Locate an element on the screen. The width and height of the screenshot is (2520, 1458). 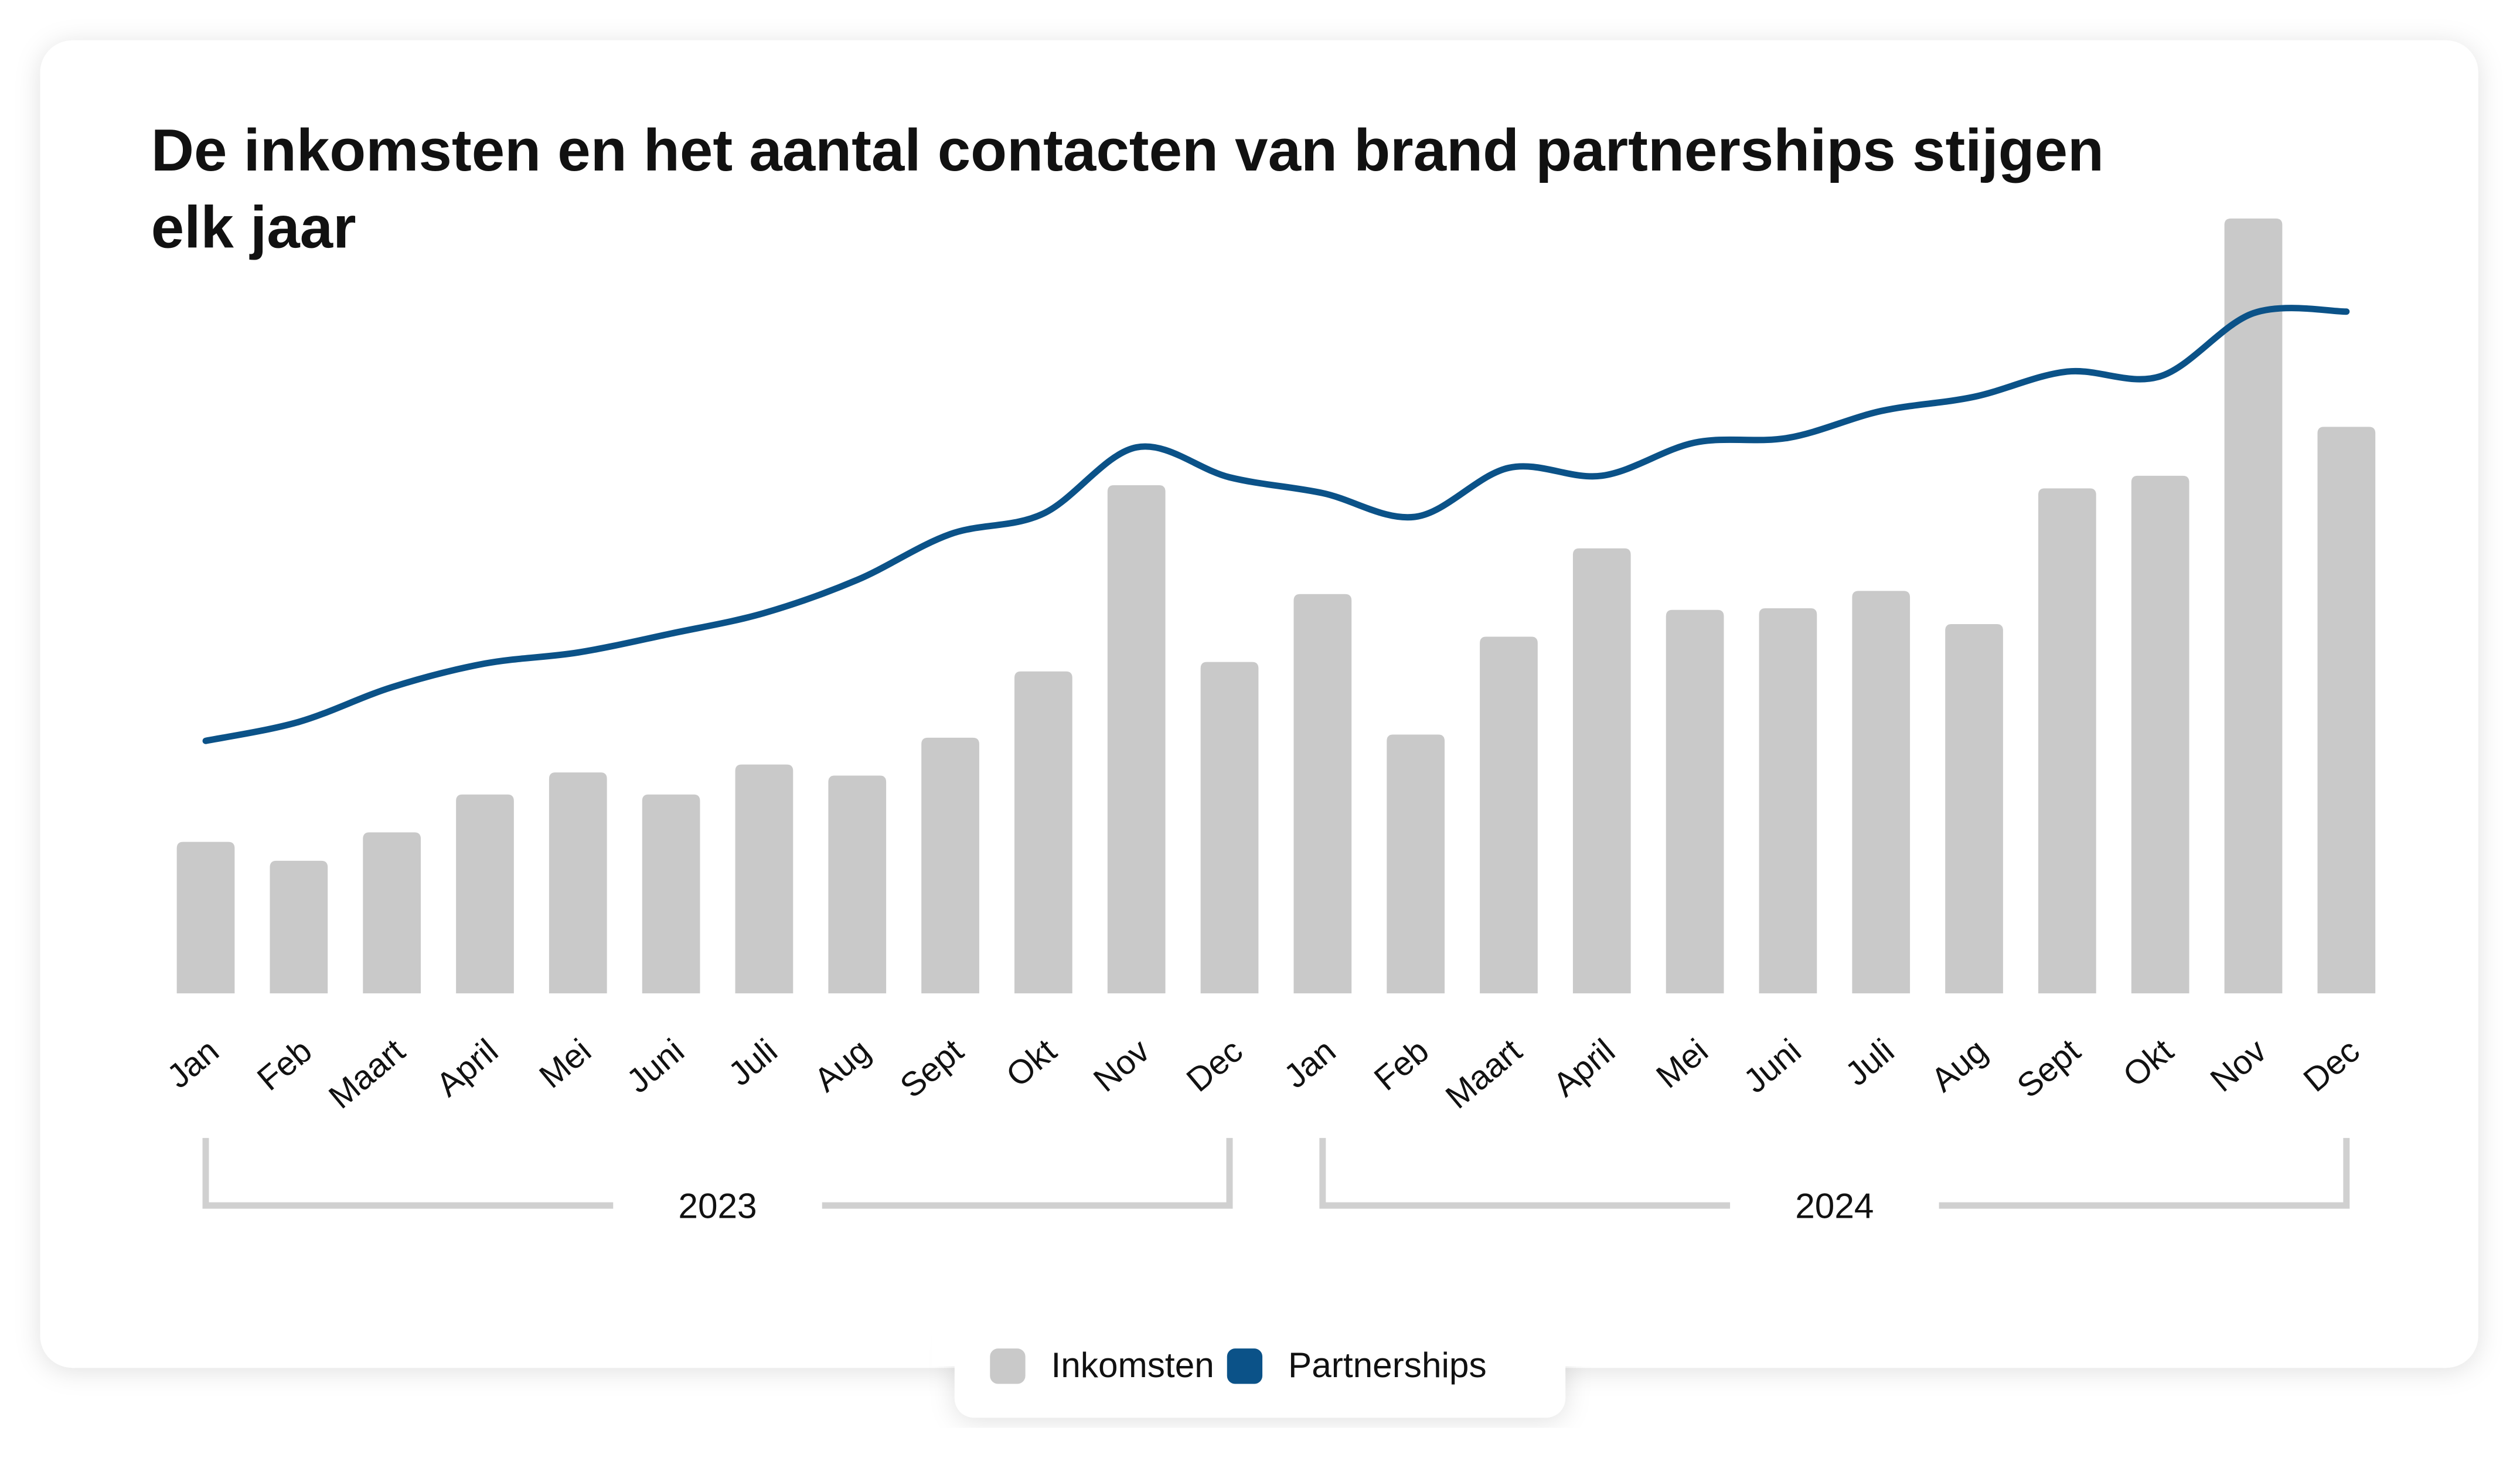
legend: Inkomsten Partnerships is located at coordinates (1238, 1365).